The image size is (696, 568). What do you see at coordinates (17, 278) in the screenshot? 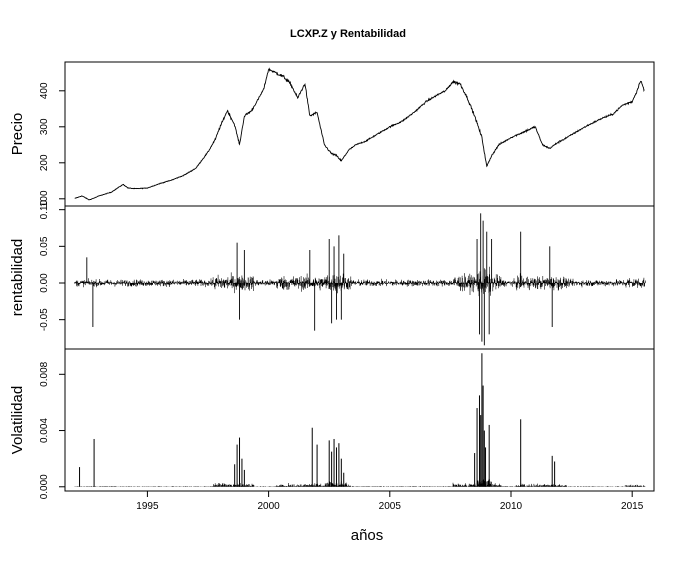
I see `y-axis-title: rentabilidad` at bounding box center [17, 278].